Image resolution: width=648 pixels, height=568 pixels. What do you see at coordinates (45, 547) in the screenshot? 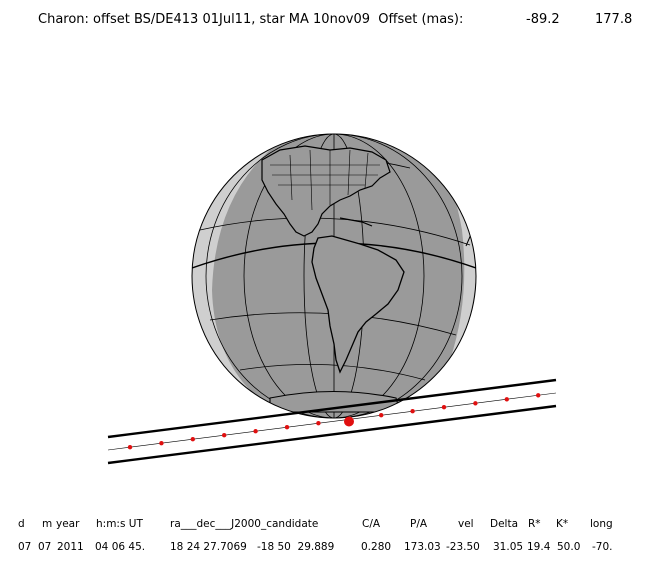
I see `val-m: 07` at bounding box center [45, 547].